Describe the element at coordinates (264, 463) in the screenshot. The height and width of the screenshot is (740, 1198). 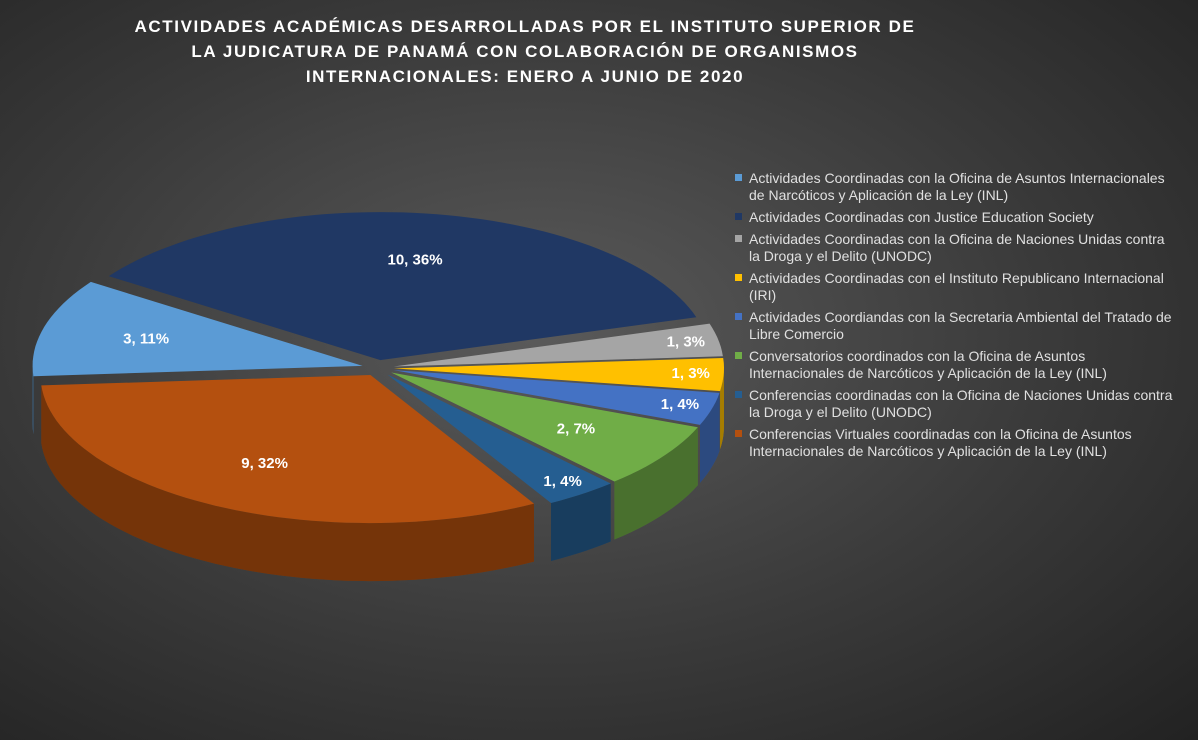
I see `data-label: 9, 32%` at that location.